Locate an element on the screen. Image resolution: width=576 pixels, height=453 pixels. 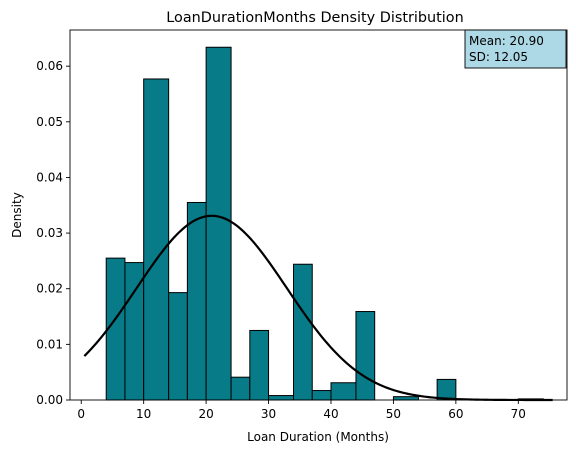
y-tick-label: 0.03 is located at coordinates (49, 233).